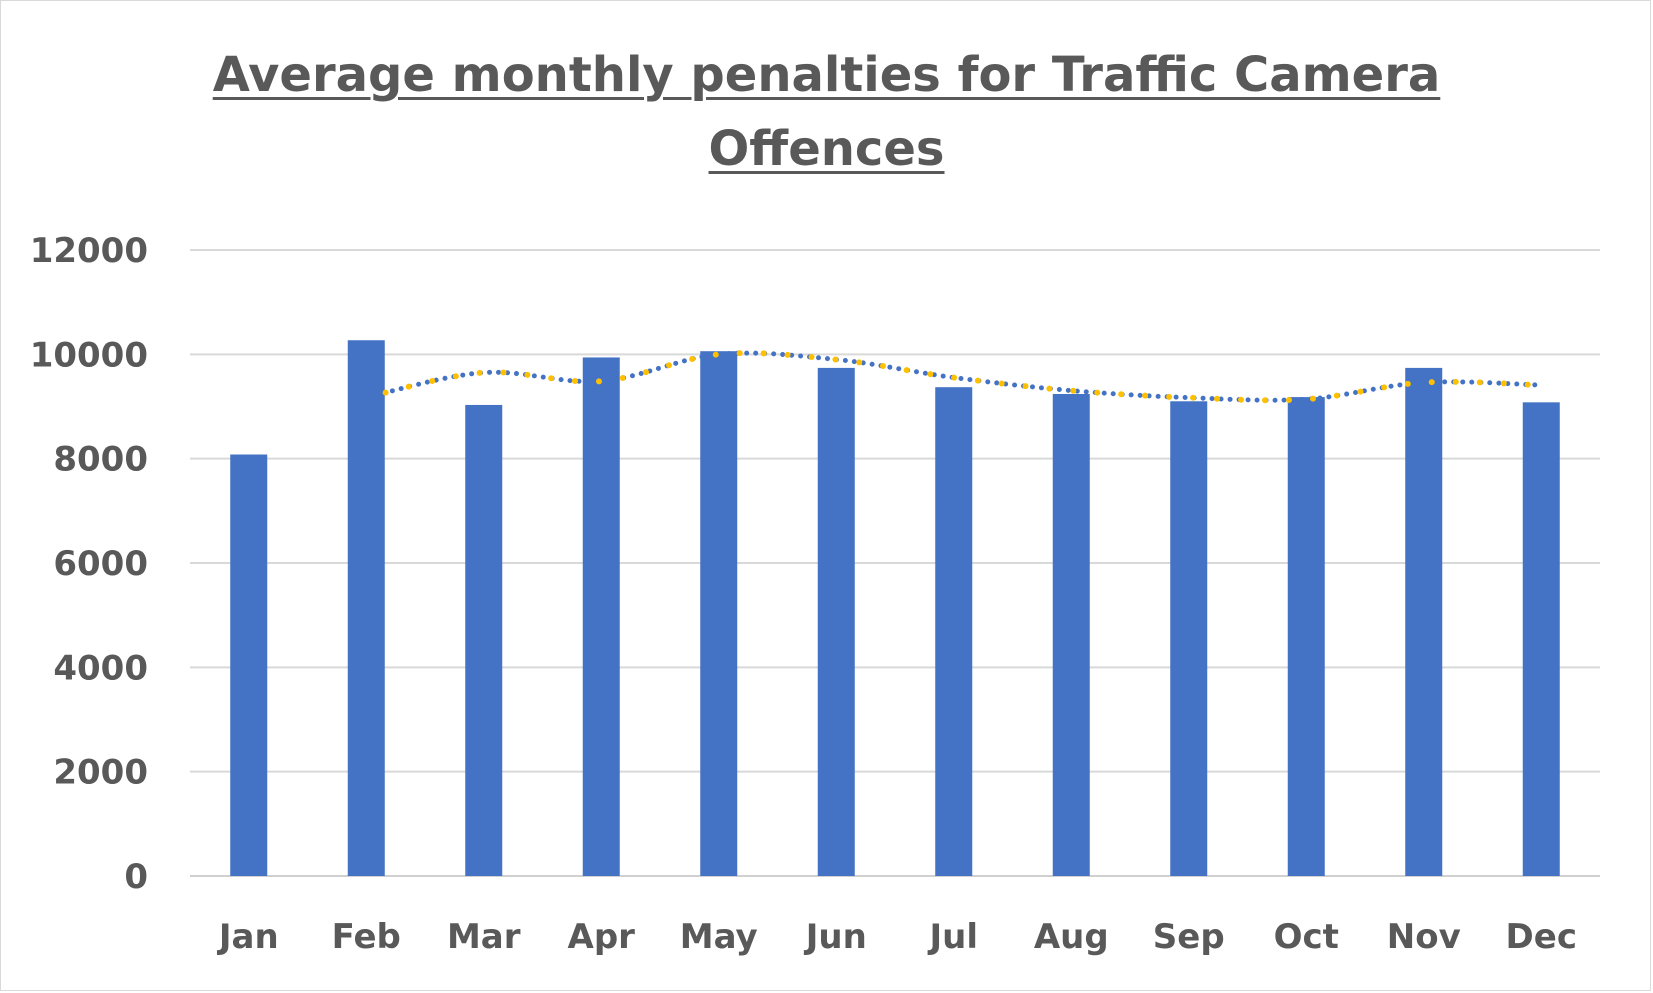  I want to click on y-tick-label: 0, so click(136, 877).